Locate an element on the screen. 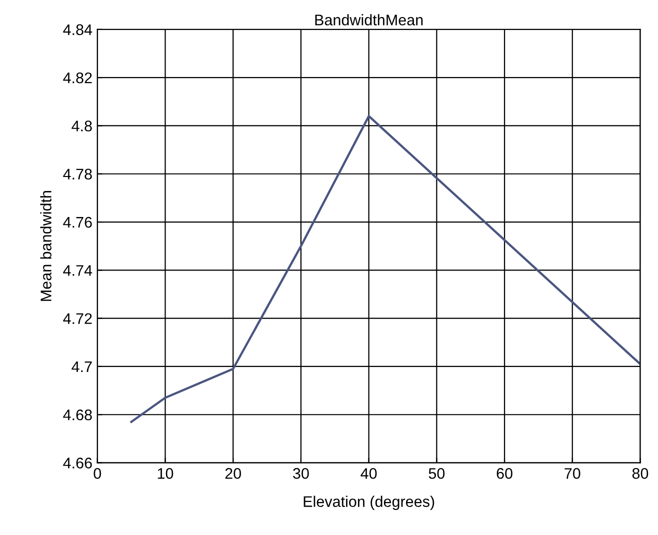 The width and height of the screenshot is (658, 535). y-tick-label: 4.72 is located at coordinates (77, 318).